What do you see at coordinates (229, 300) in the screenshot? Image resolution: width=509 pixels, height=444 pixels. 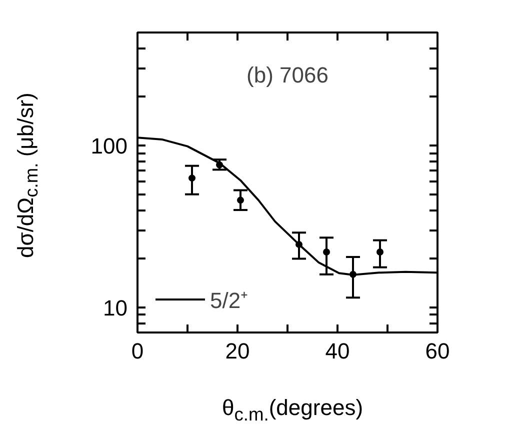 I see `legend-label: 5/2⁺` at bounding box center [229, 300].